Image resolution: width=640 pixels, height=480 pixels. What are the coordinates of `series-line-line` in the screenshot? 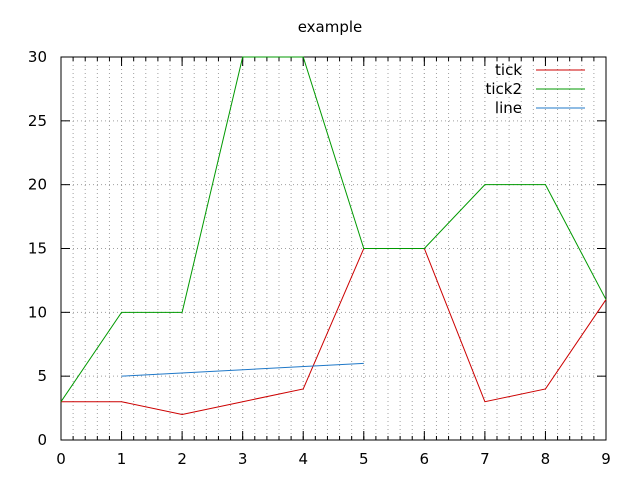 It's located at (242, 369).